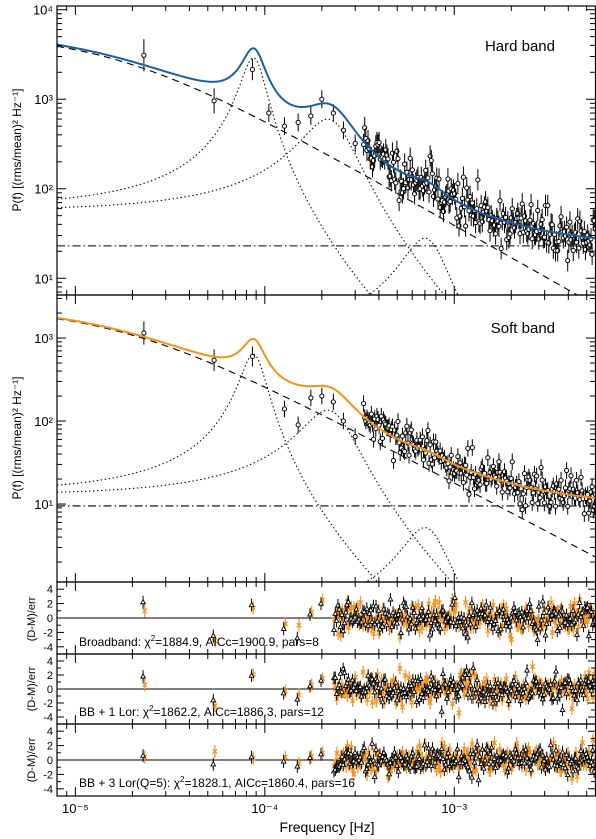 This screenshot has height=839, width=596. Describe the element at coordinates (48, 648) in the screenshot. I see `y-tick-label: -4` at that location.